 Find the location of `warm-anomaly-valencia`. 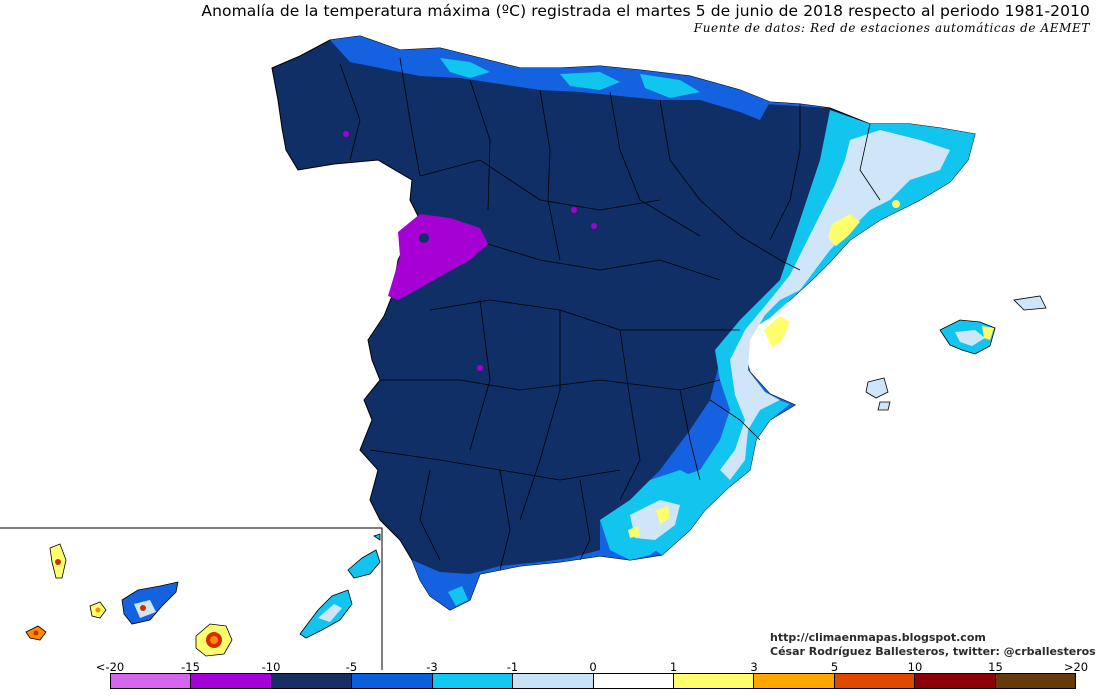

warm-anomaly-valencia is located at coordinates (777, 332).